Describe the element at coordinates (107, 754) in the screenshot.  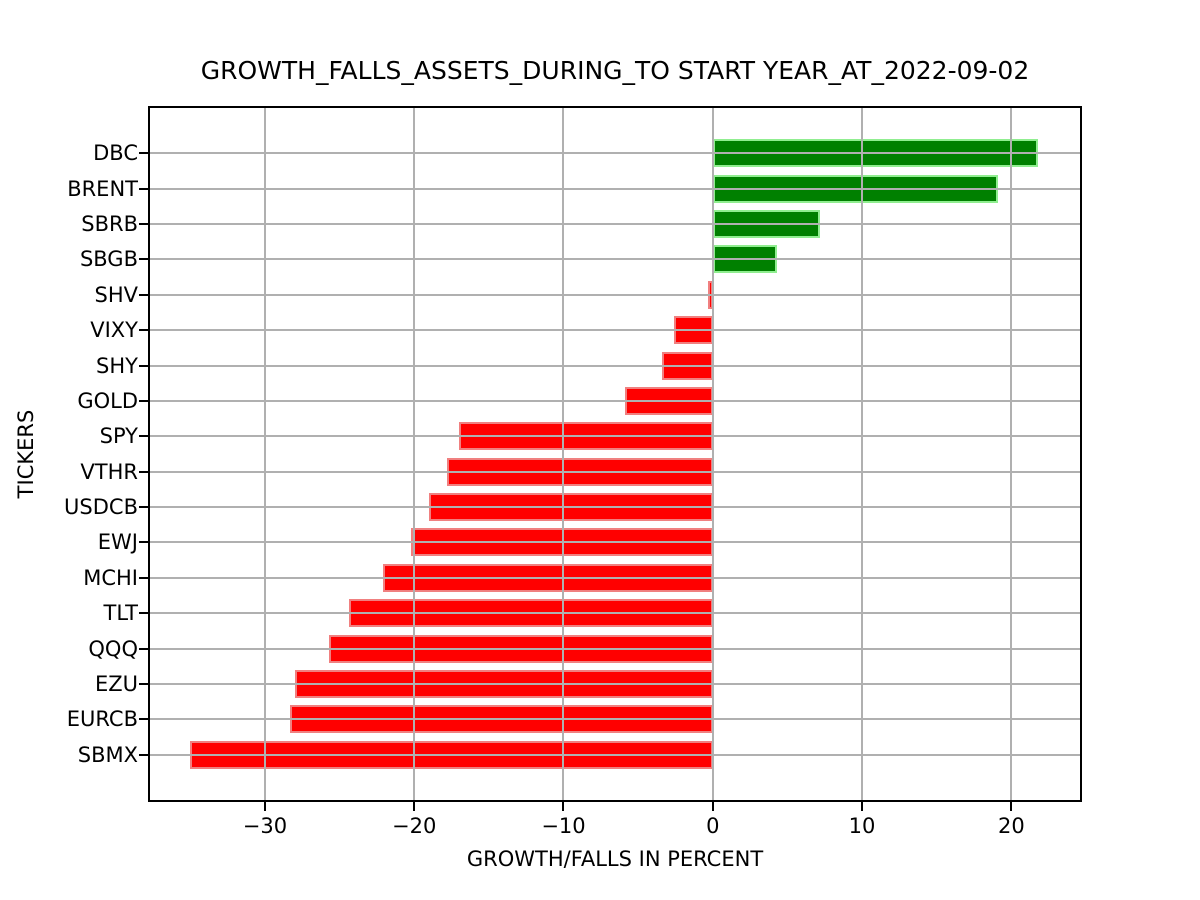
I see `y-tick-label-SBMX: SBMX` at that location.